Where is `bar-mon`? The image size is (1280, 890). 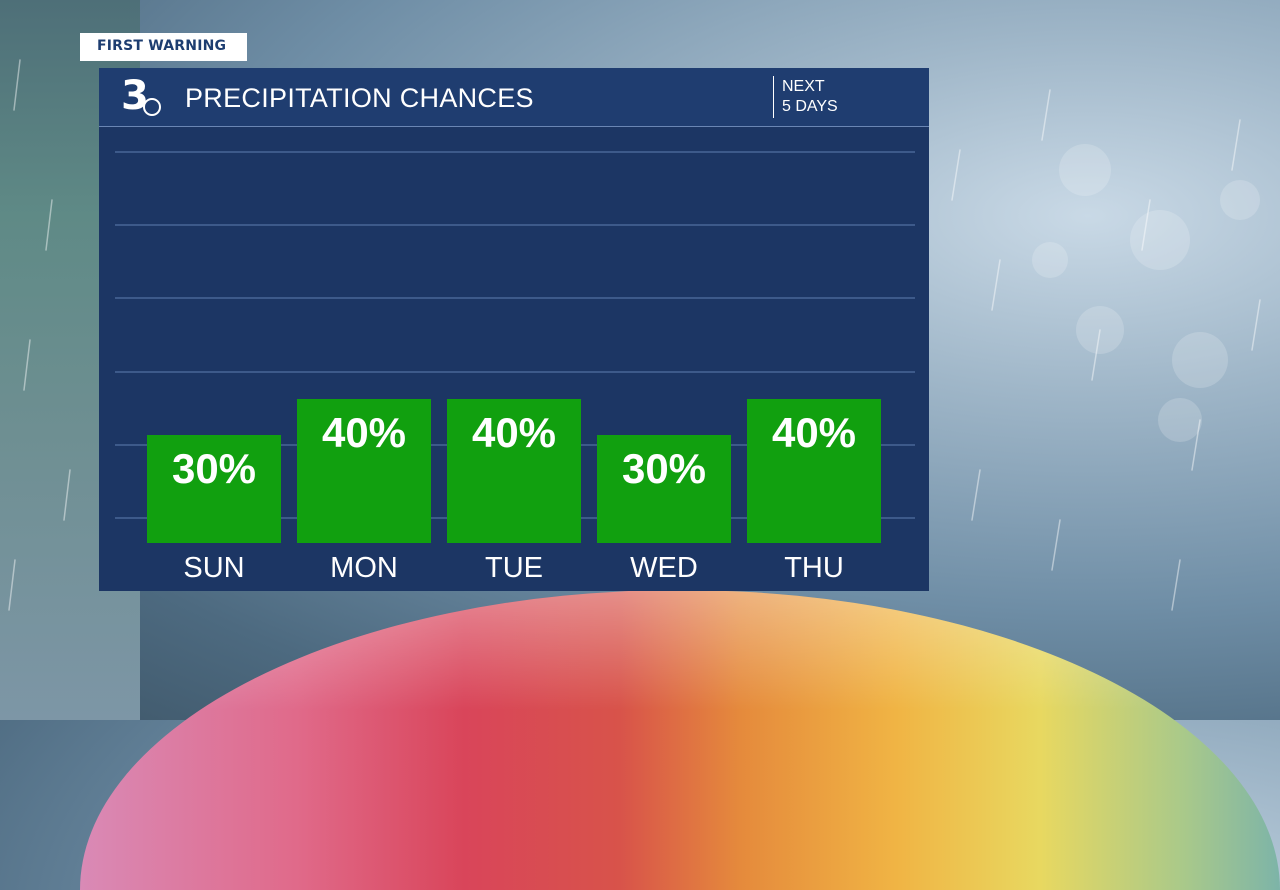
bar-mon is located at coordinates (364, 471).